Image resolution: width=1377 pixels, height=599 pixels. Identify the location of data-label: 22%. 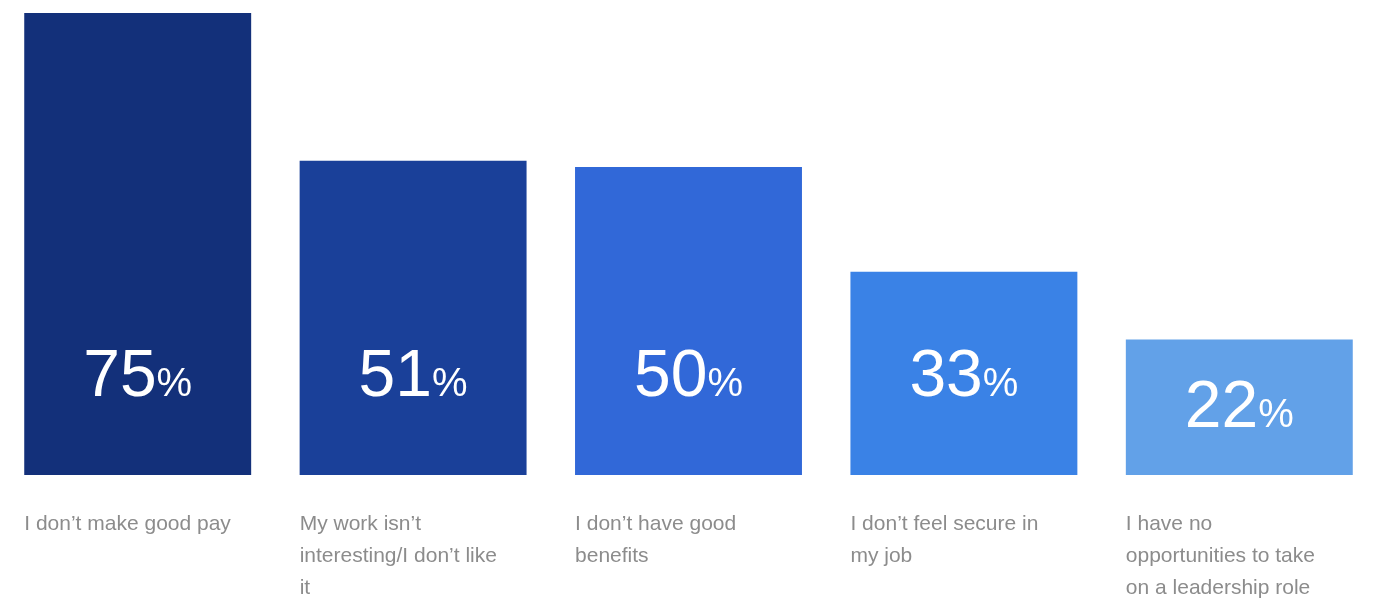
(1239, 404).